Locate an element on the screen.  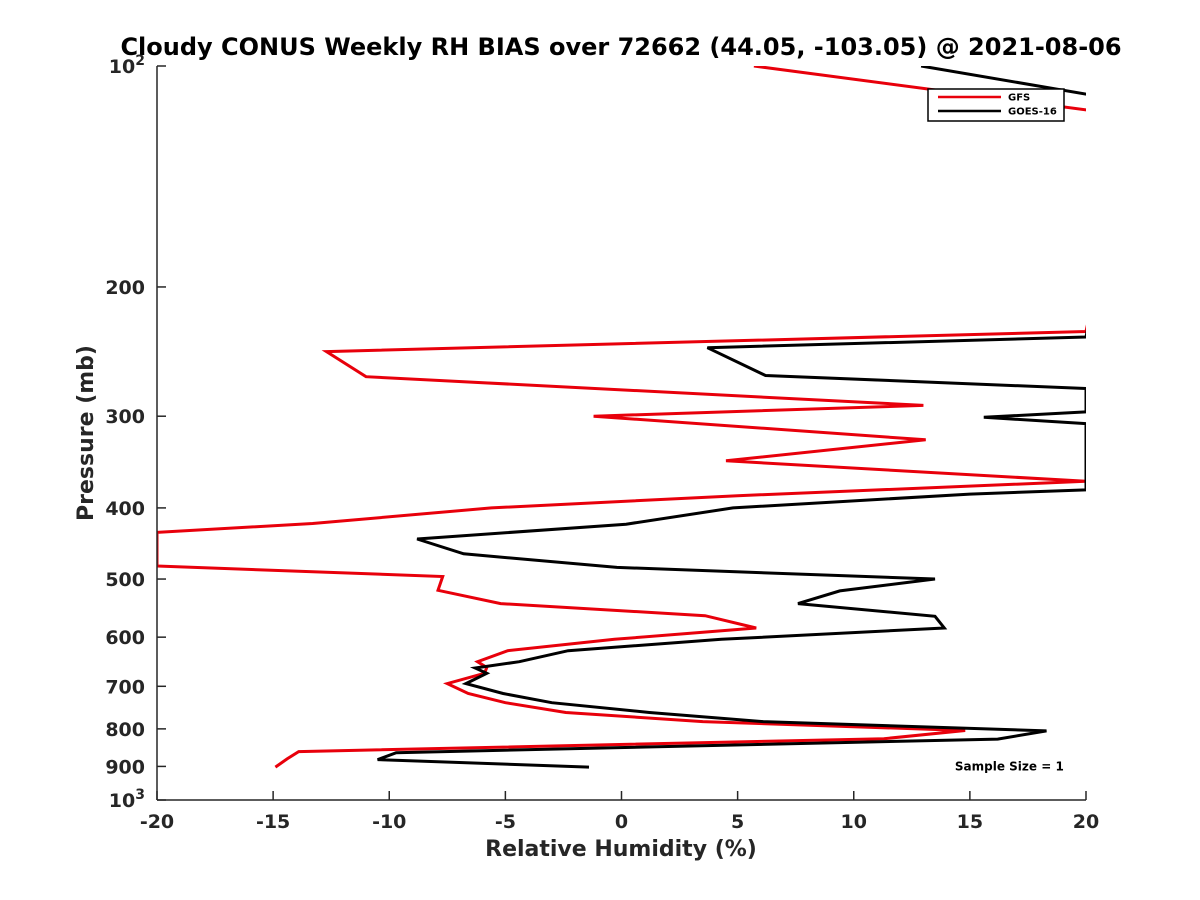
x-tick-label: -20 is located at coordinates (157, 822).